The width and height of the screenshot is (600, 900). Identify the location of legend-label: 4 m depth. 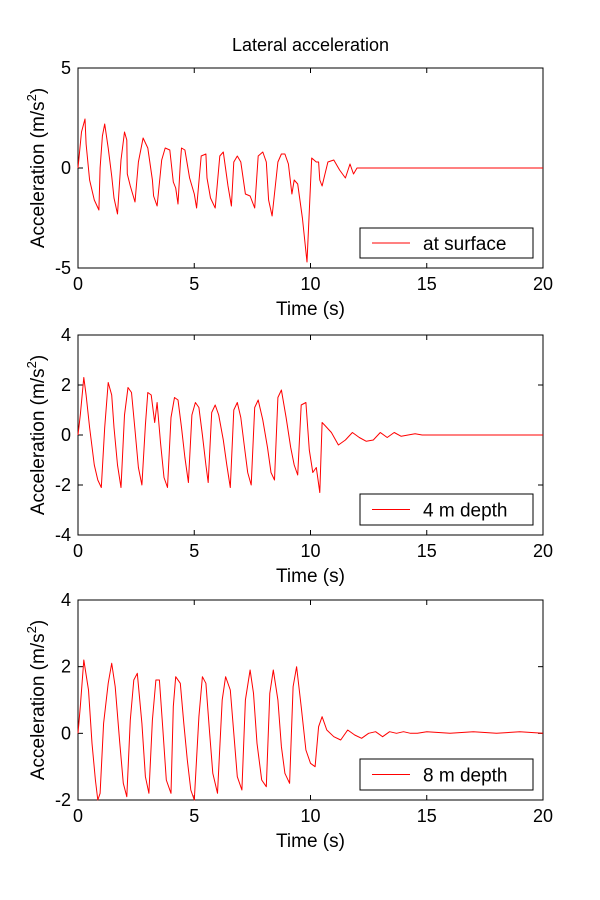
(465, 511).